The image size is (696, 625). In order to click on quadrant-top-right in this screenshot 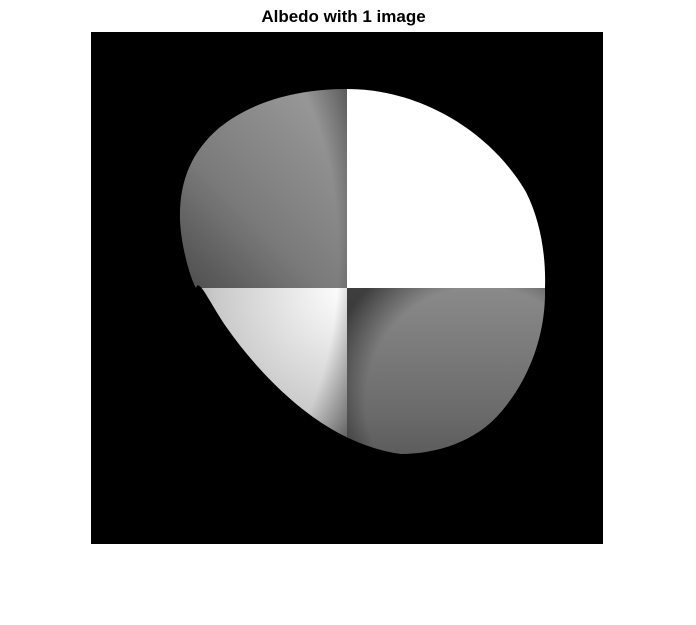, I will do `click(446, 188)`.